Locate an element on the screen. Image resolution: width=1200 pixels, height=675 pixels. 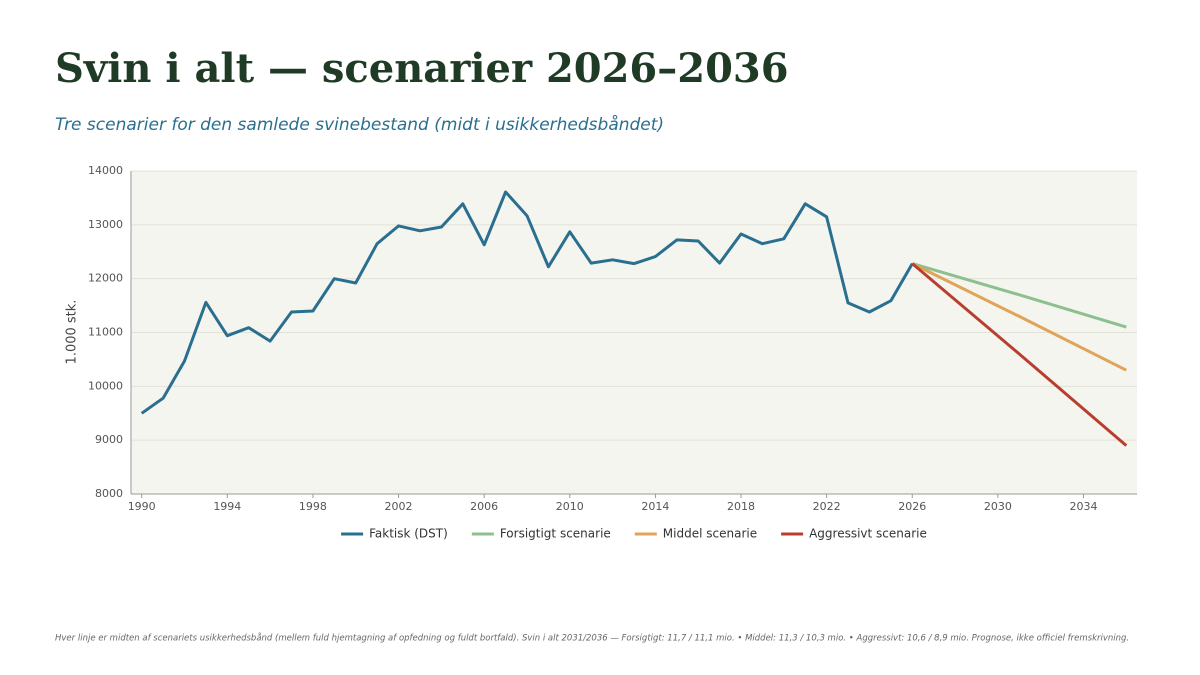
legend-label: Middel scenarie is located at coordinates (710, 534).